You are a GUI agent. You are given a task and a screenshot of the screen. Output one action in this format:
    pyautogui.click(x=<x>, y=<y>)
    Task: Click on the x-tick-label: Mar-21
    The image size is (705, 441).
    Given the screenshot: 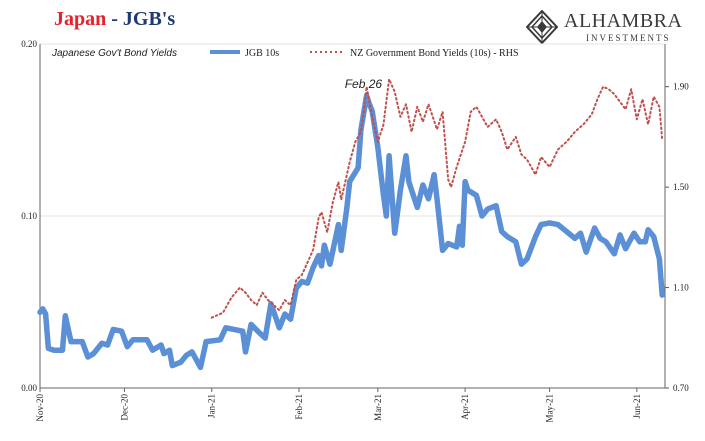 What is the action you would take?
    pyautogui.click(x=378, y=407)
    